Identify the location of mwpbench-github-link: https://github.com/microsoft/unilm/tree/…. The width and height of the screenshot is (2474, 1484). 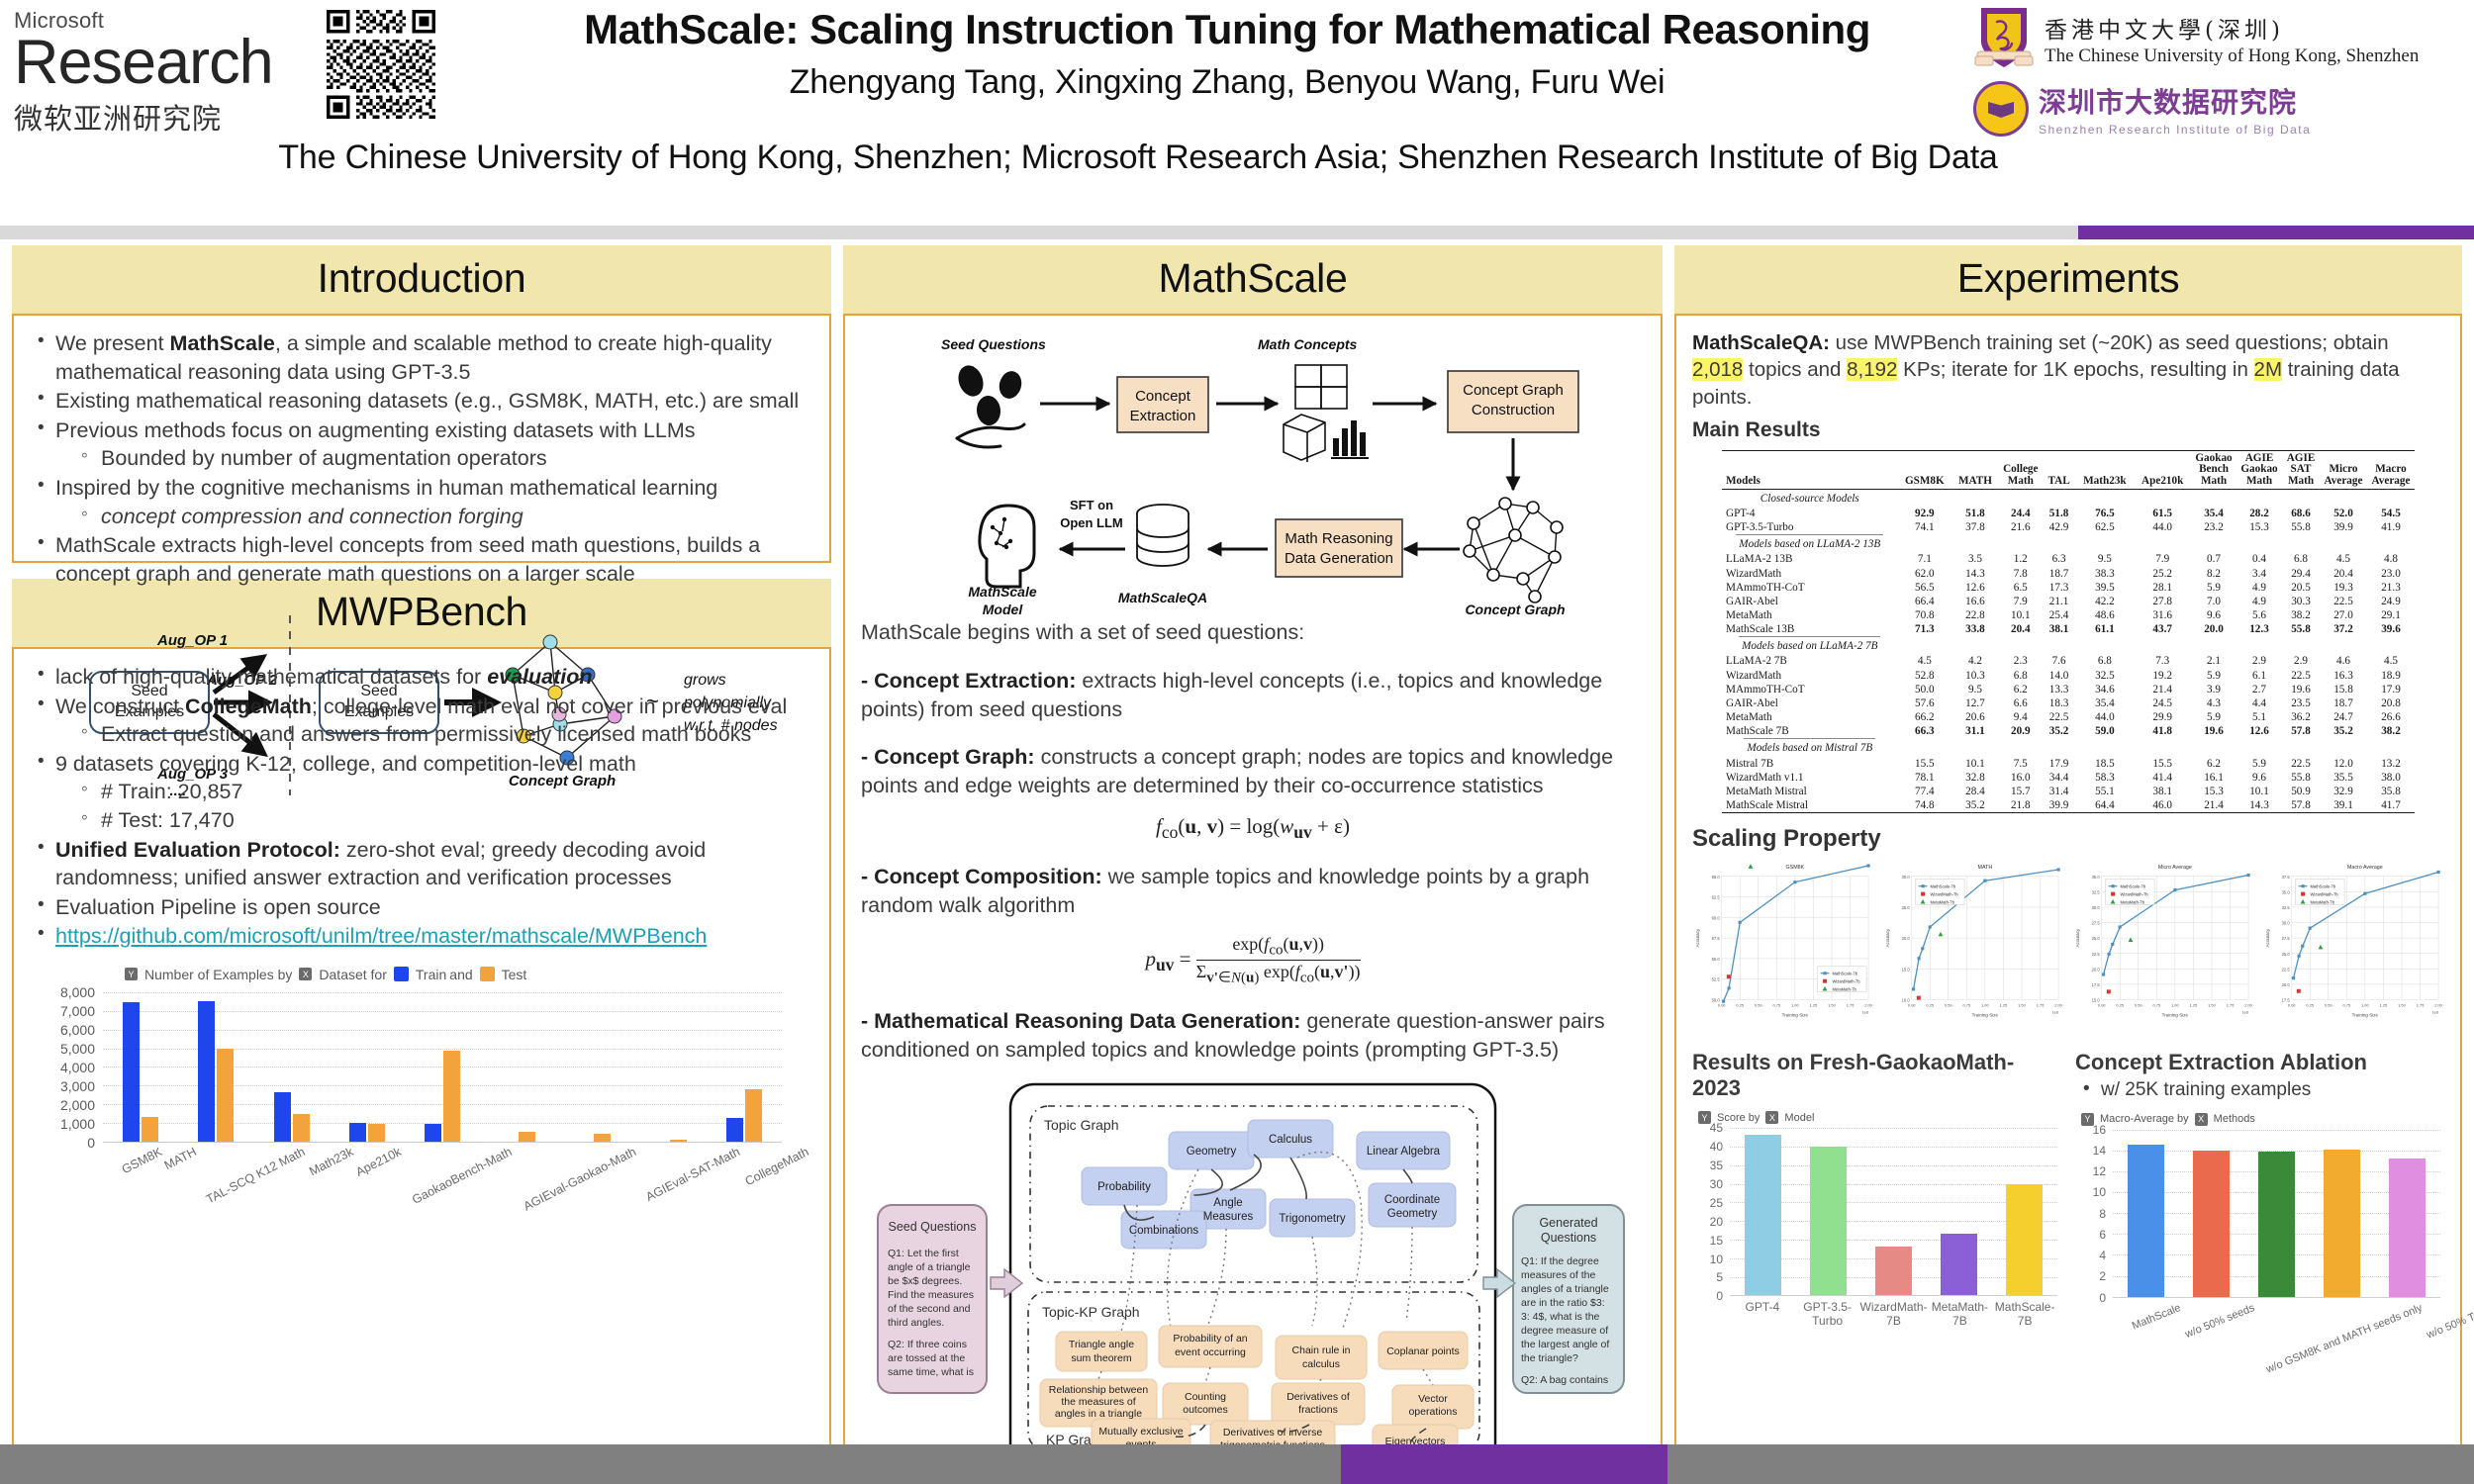
(382, 936).